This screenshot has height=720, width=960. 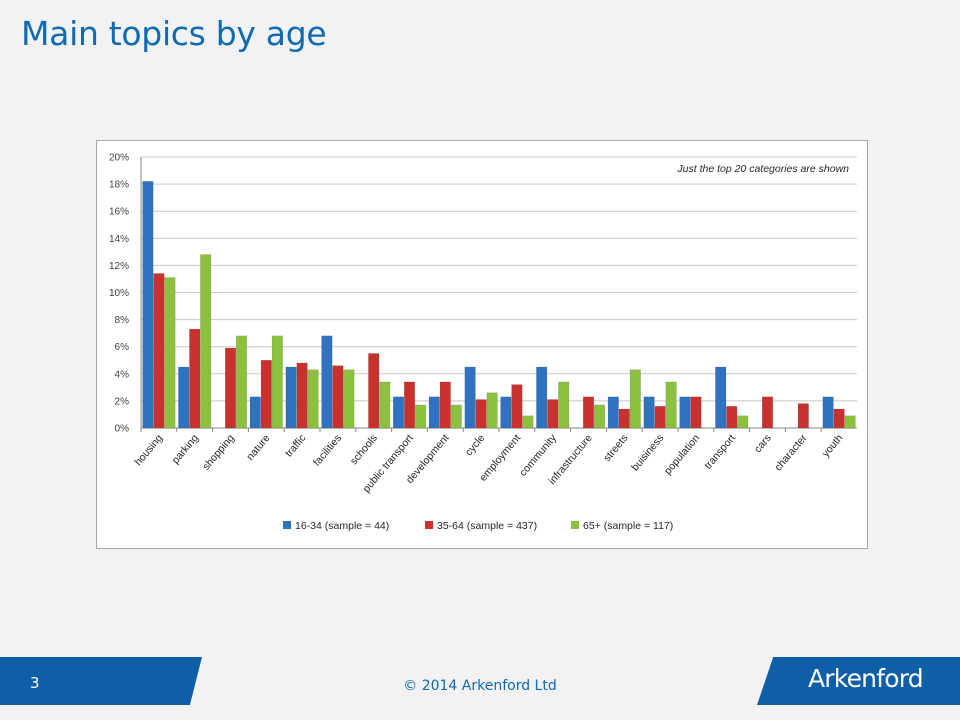 I want to click on slide-title: Main topics by age, so click(x=174, y=33).